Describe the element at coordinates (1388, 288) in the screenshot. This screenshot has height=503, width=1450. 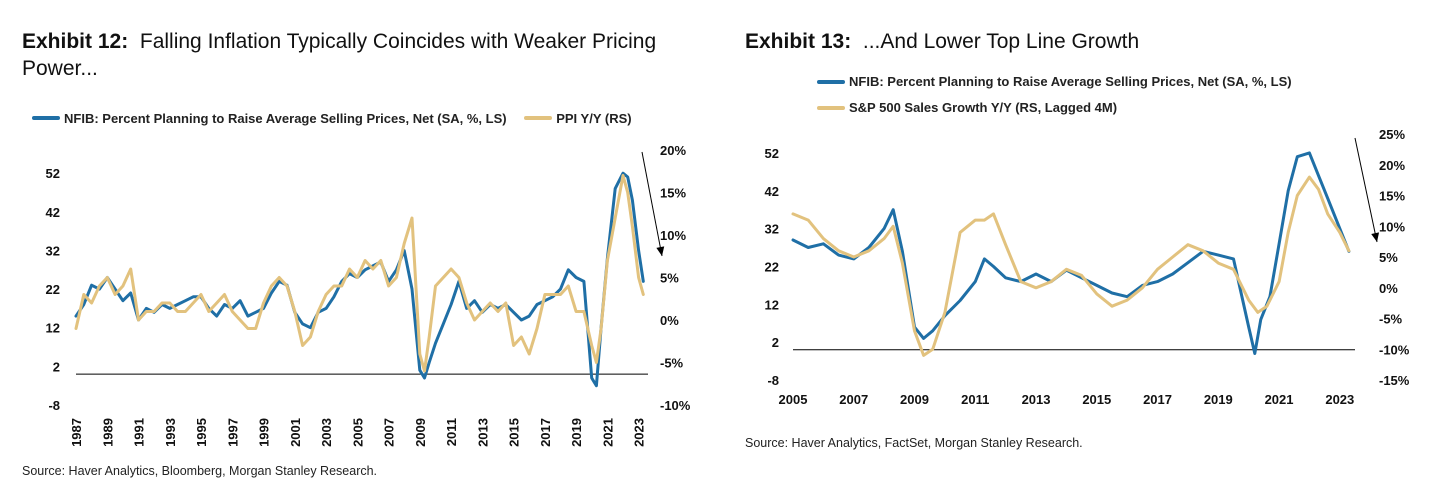
I see `exhibit-13-y-right-tick: 0%` at that location.